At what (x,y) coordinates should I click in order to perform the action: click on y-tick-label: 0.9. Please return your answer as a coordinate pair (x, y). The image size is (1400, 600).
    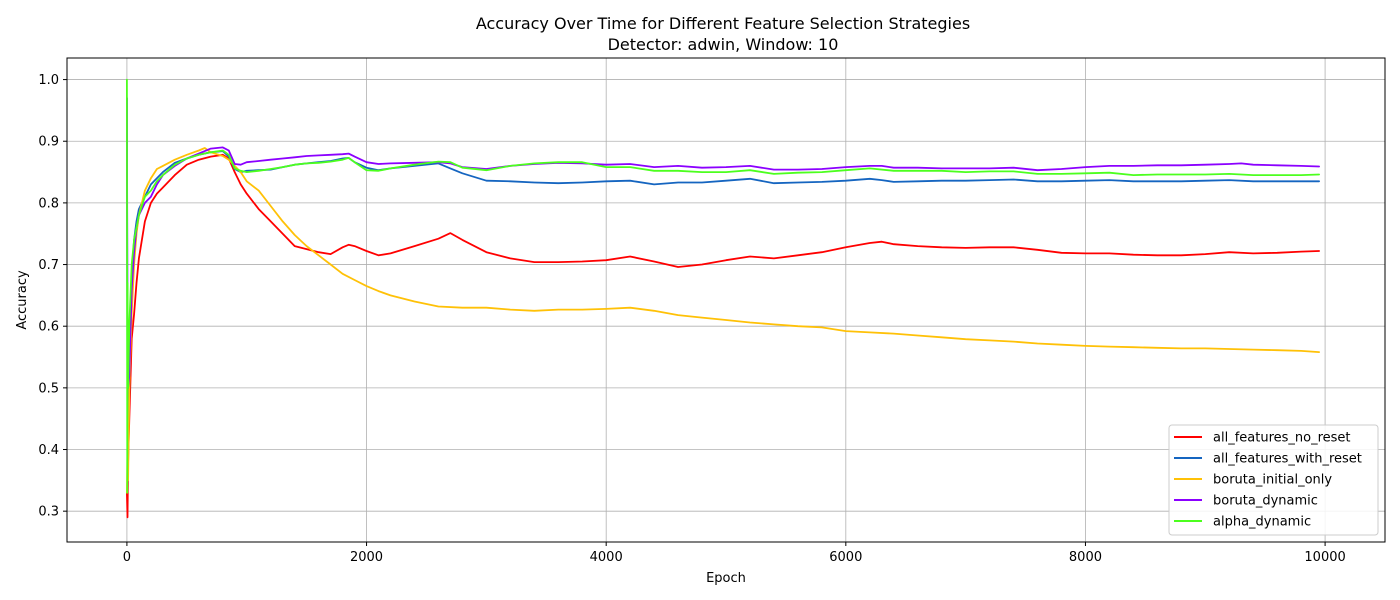
    Looking at the image, I should click on (48, 142).